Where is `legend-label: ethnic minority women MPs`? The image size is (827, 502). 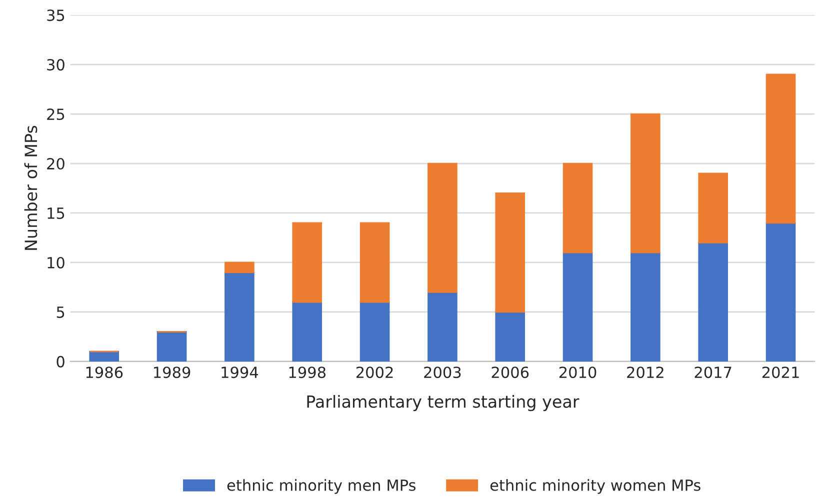
legend-label: ethnic minority women MPs is located at coordinates (595, 486).